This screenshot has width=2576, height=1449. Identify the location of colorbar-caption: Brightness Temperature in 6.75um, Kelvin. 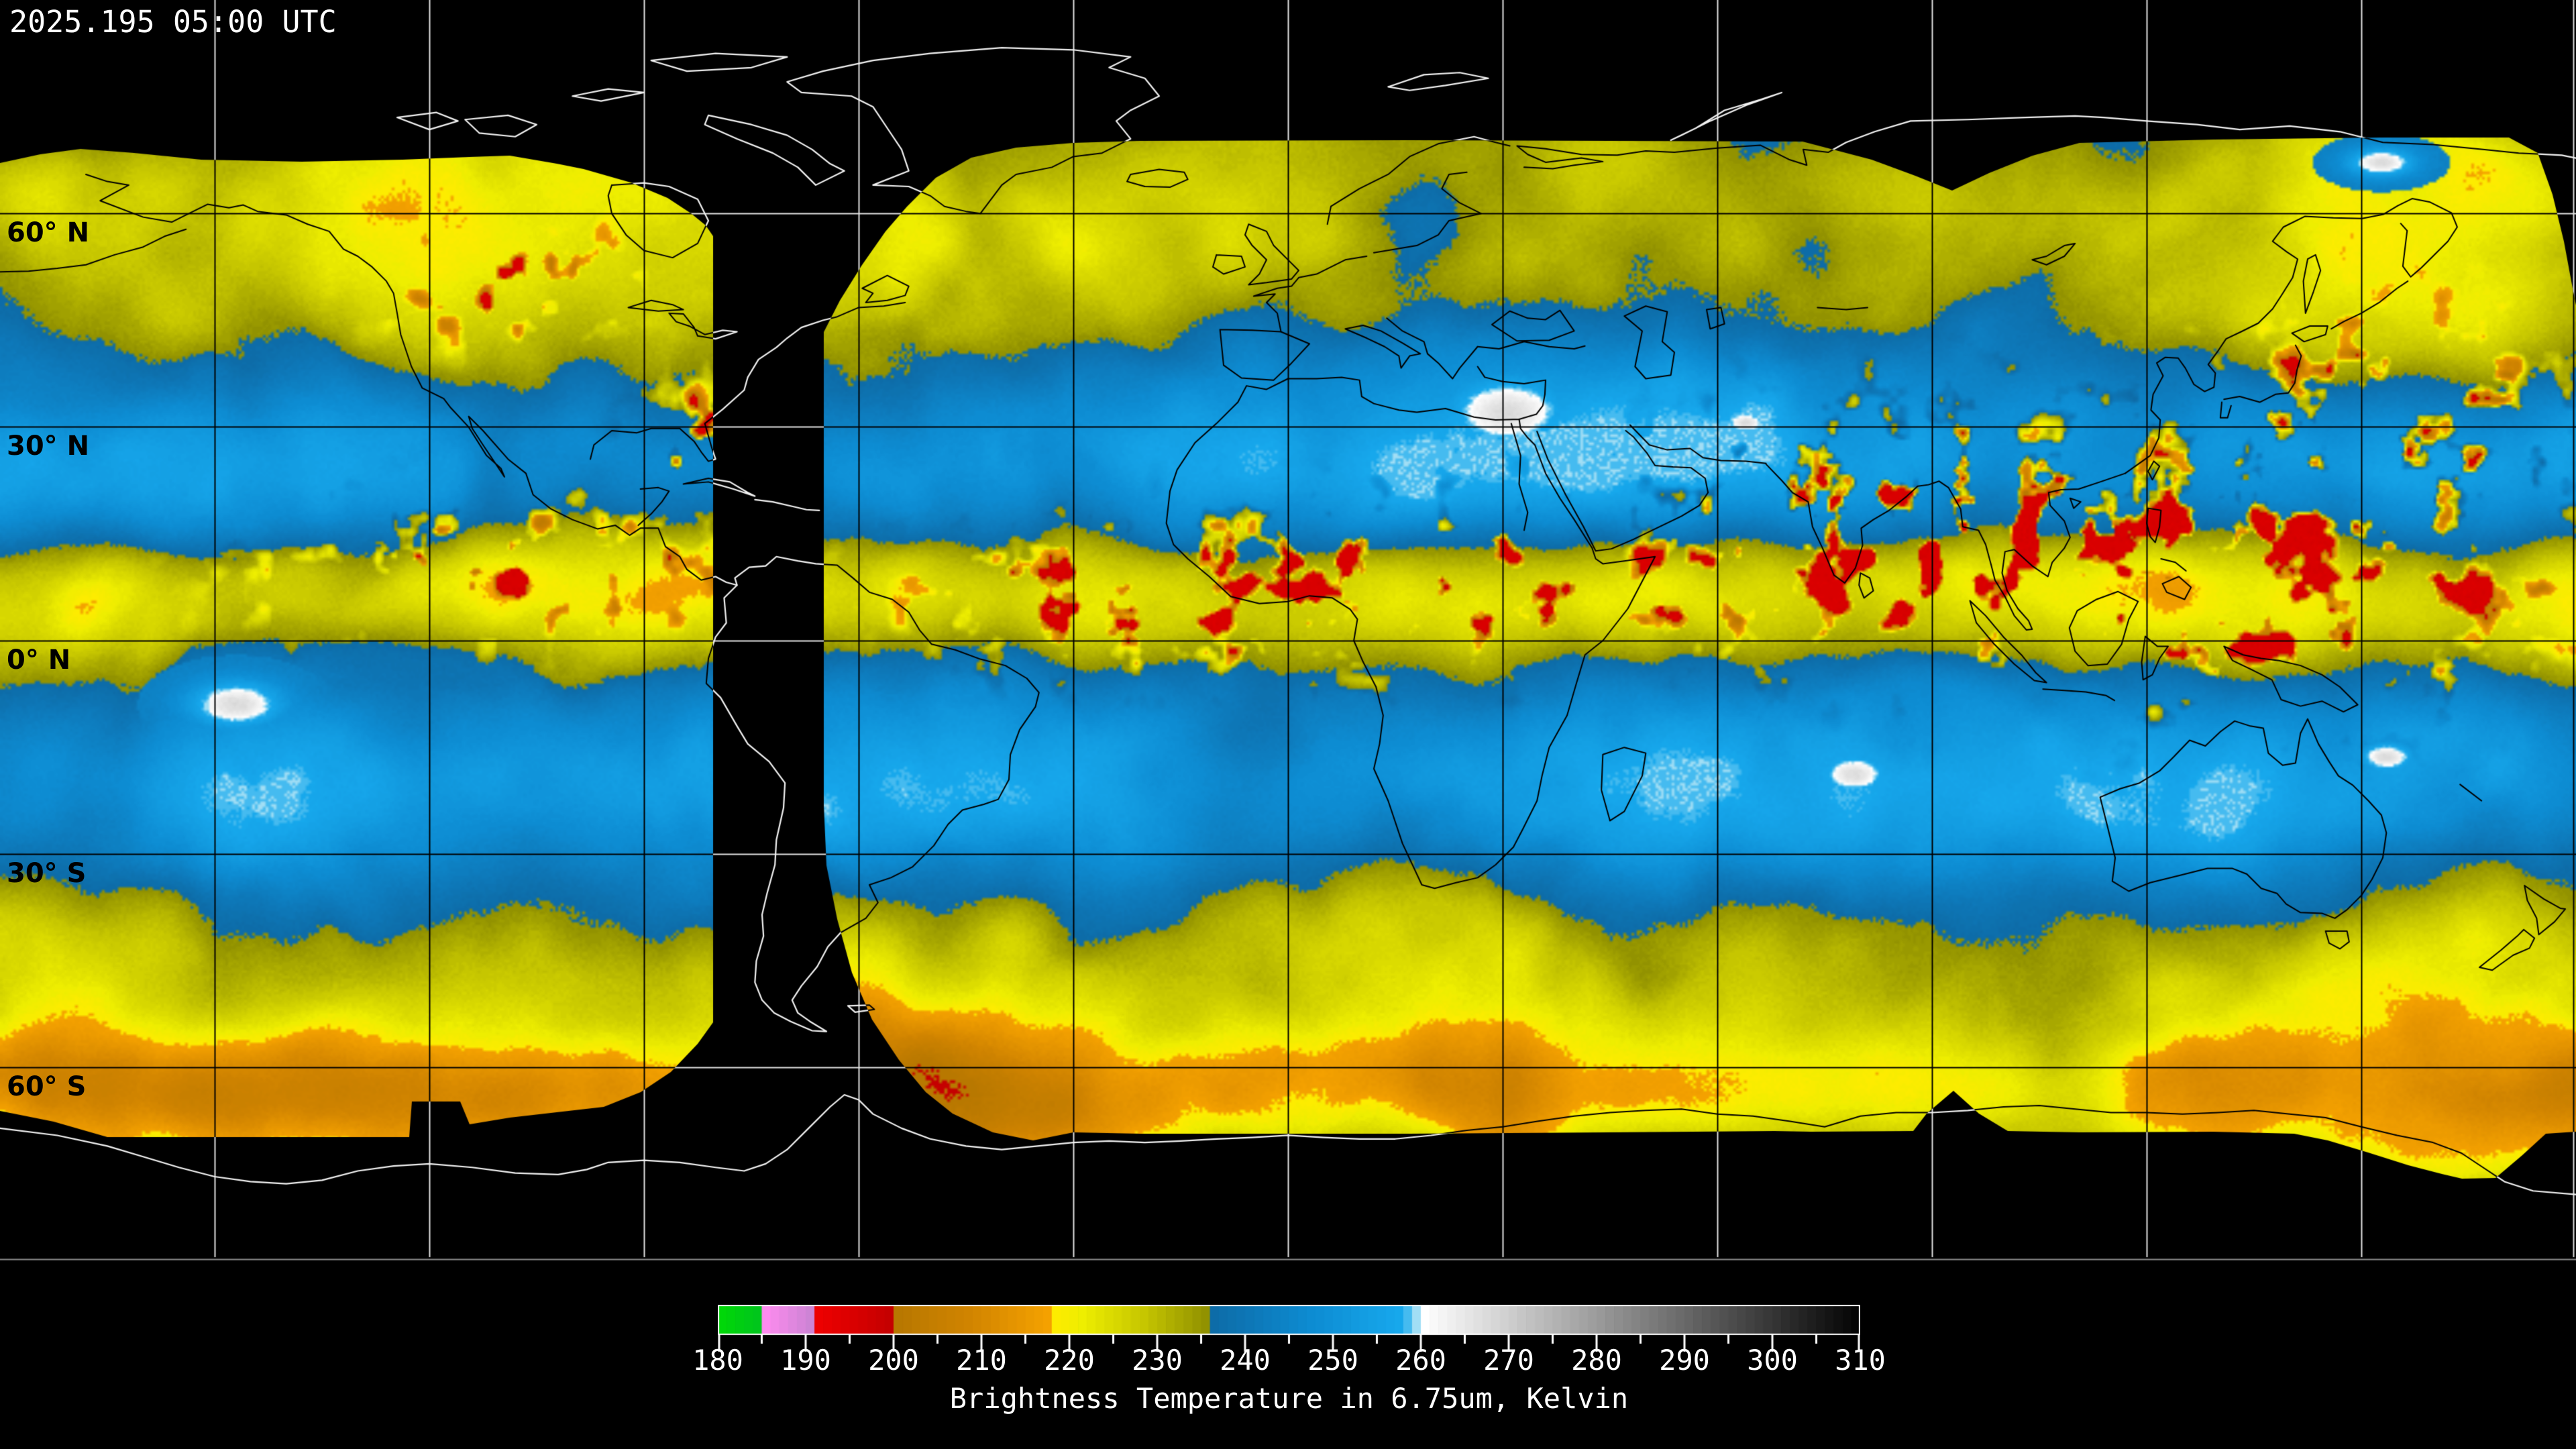
(1289, 1398).